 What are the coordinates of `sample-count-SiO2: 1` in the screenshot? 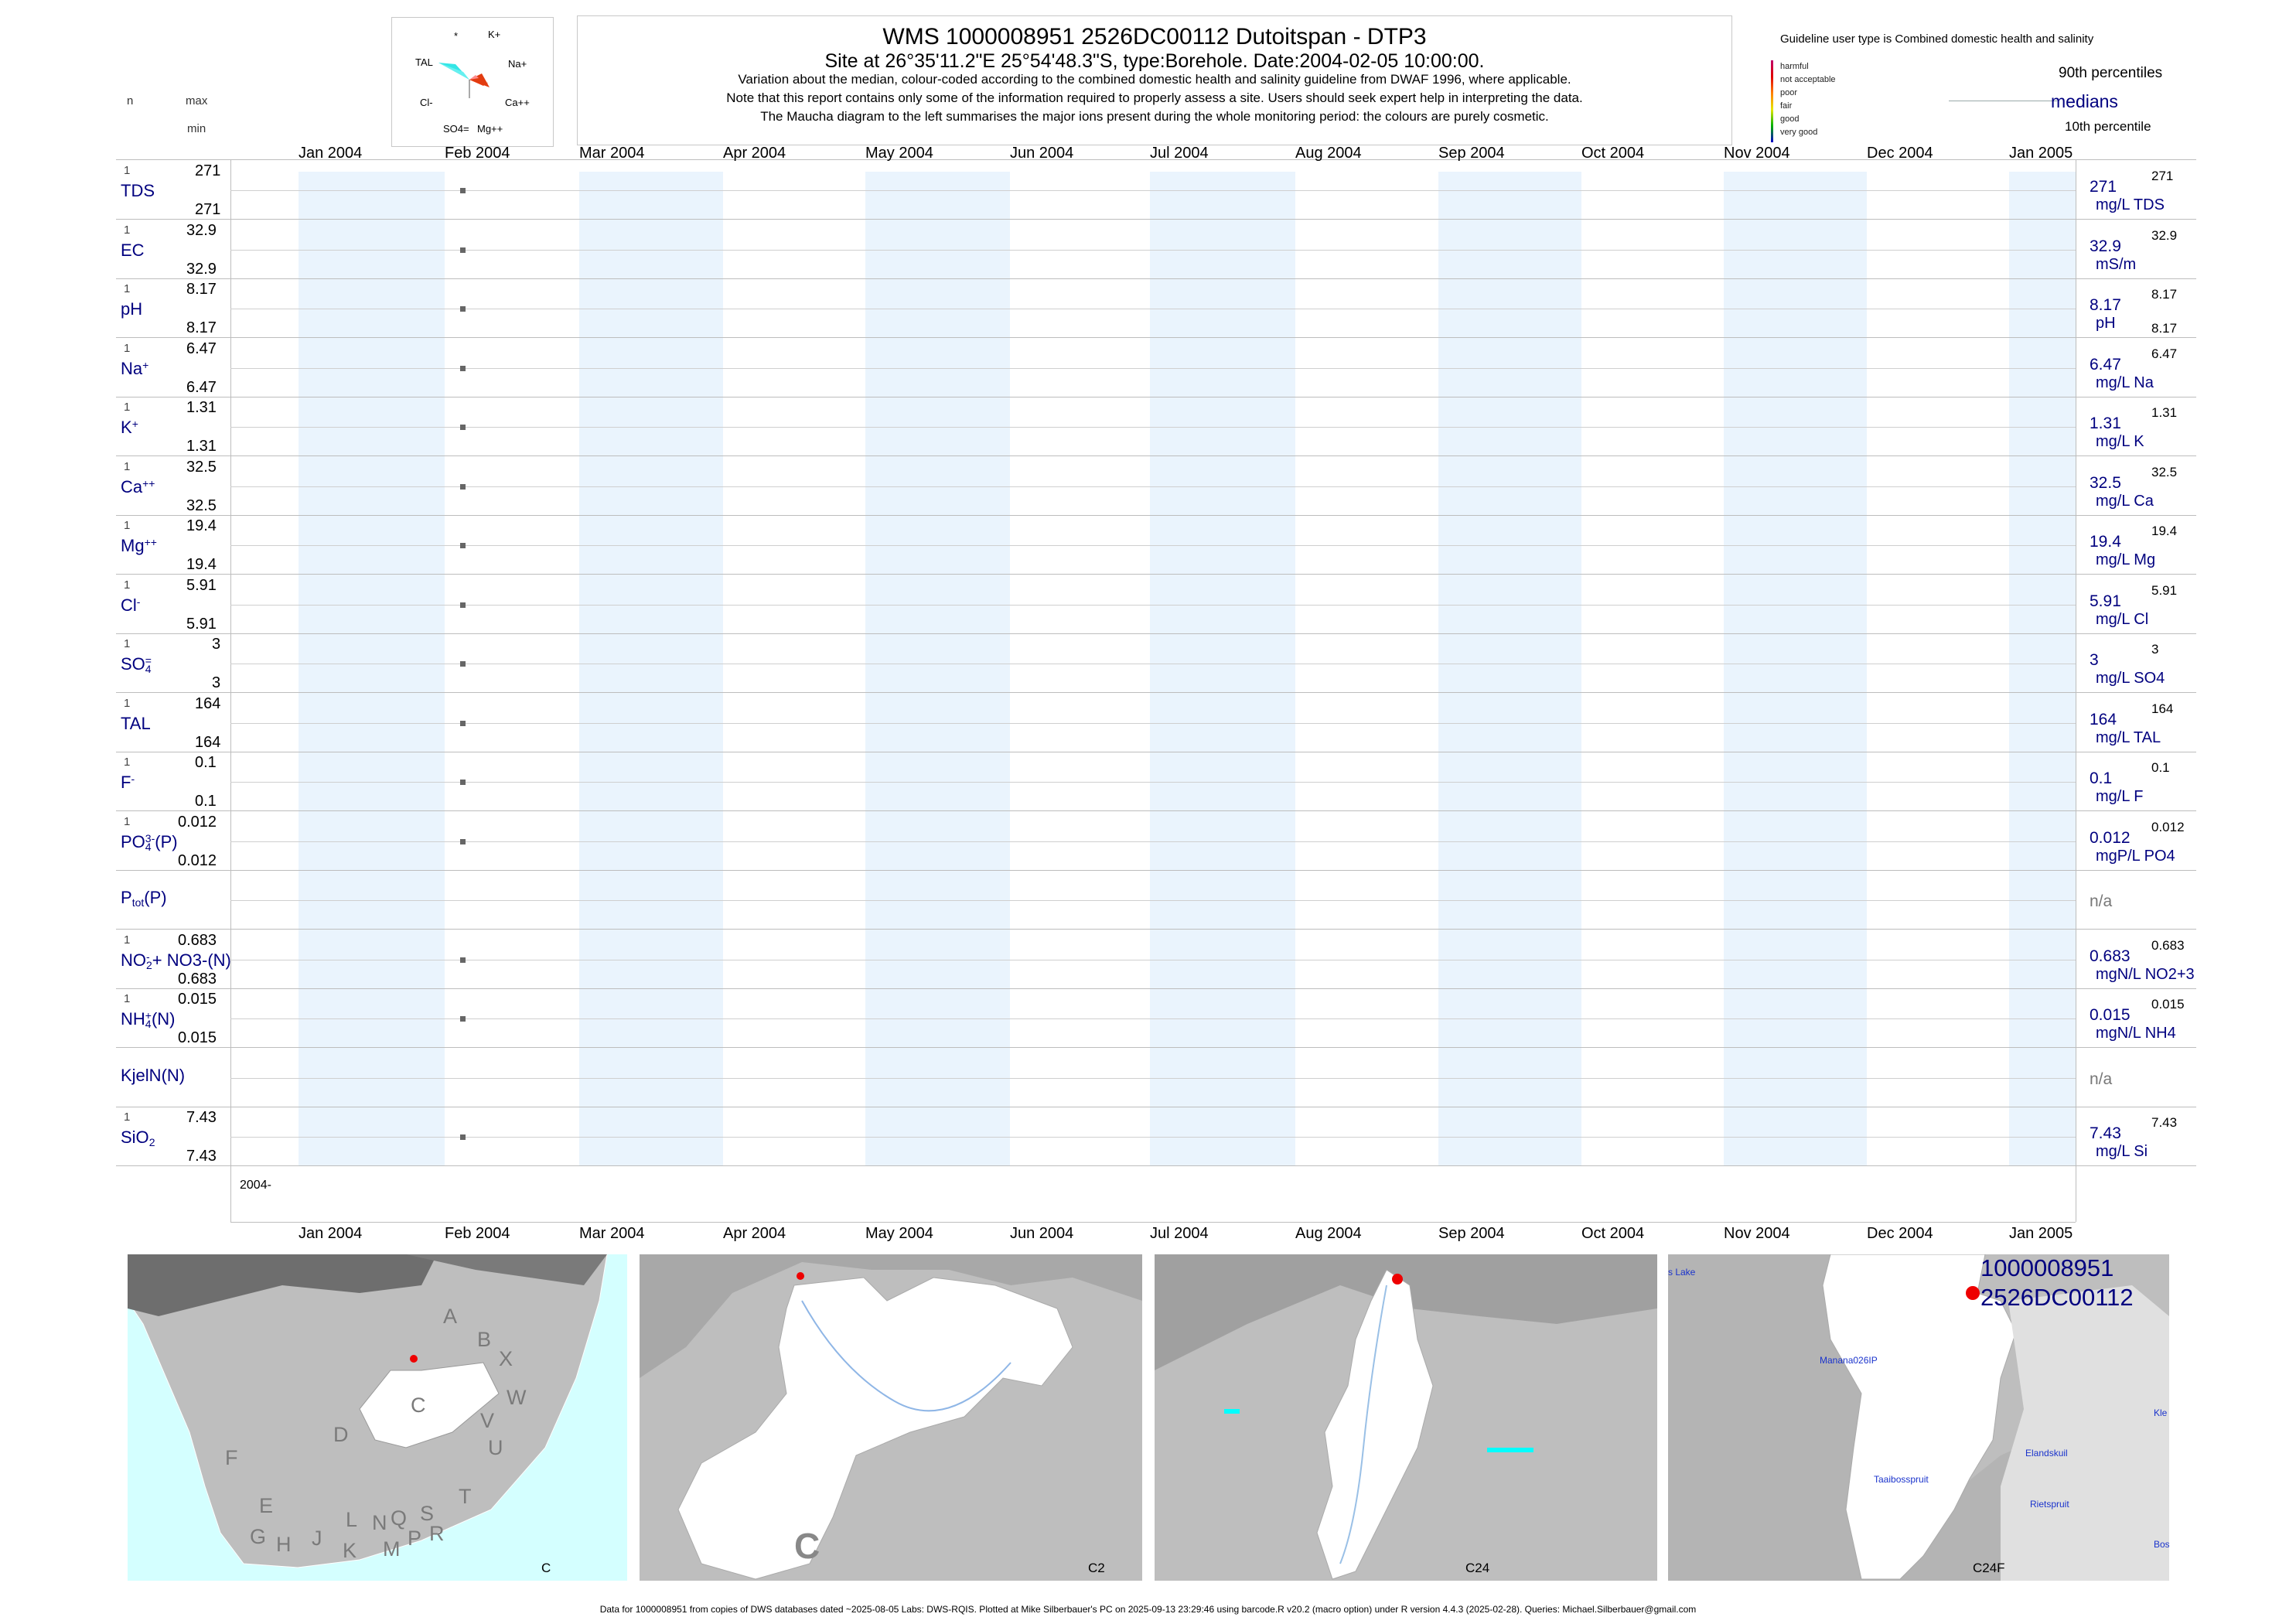 It's located at (127, 1117).